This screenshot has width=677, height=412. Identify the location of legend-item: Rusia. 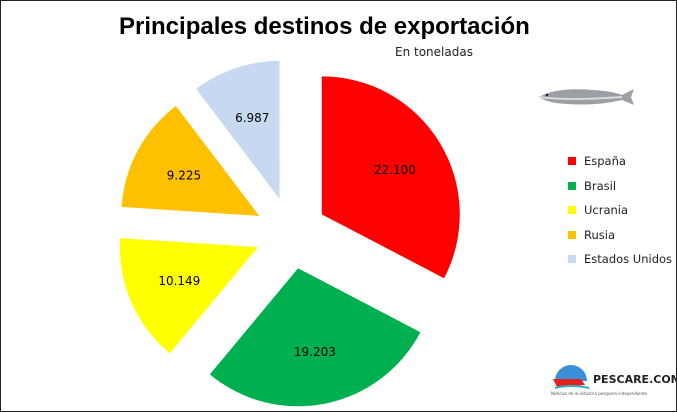
(620, 235).